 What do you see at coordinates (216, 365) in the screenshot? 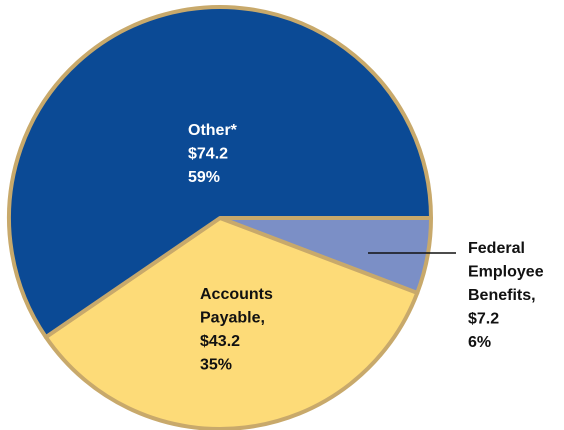
I see `percent-label: 35%` at bounding box center [216, 365].